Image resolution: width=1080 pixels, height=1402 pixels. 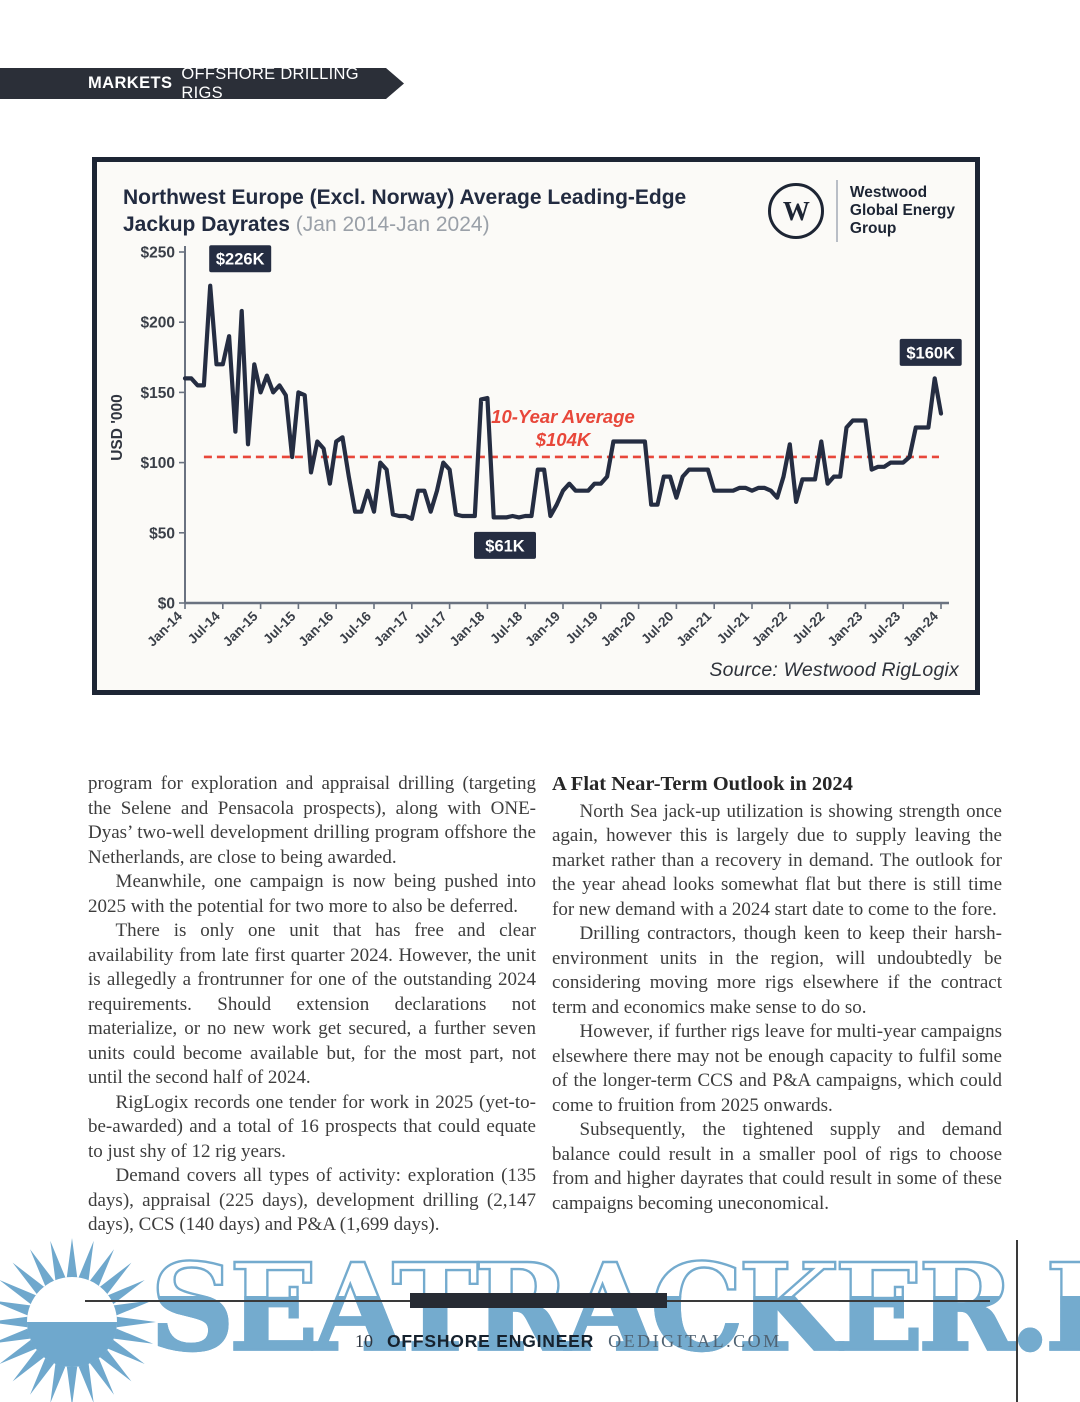 What do you see at coordinates (809, 628) in the screenshot?
I see `svg-text: Jul-22` at bounding box center [809, 628].